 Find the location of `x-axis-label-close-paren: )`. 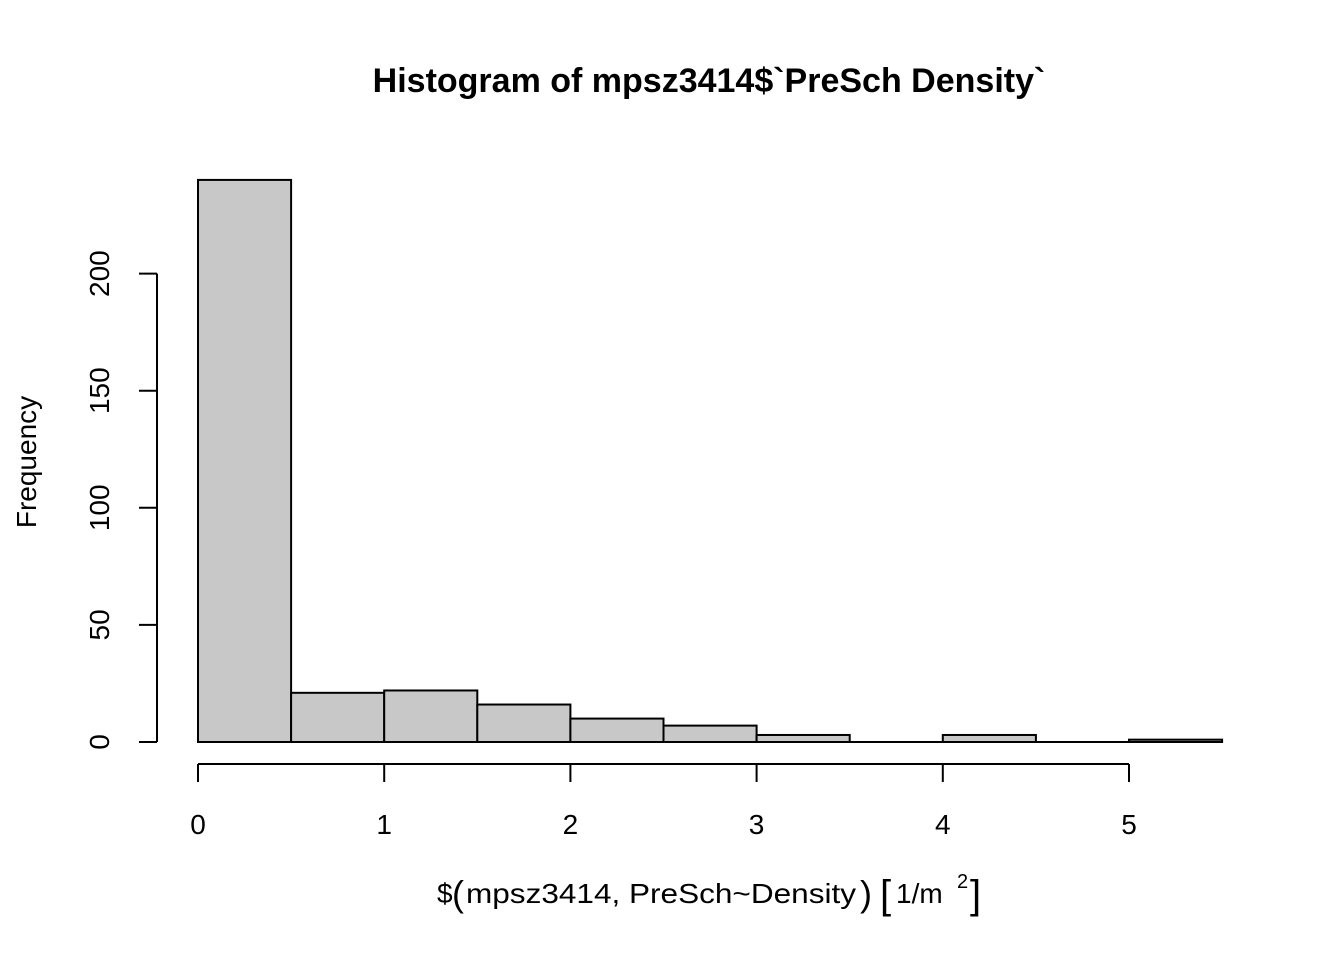

x-axis-label-close-paren: ) is located at coordinates (866, 893).